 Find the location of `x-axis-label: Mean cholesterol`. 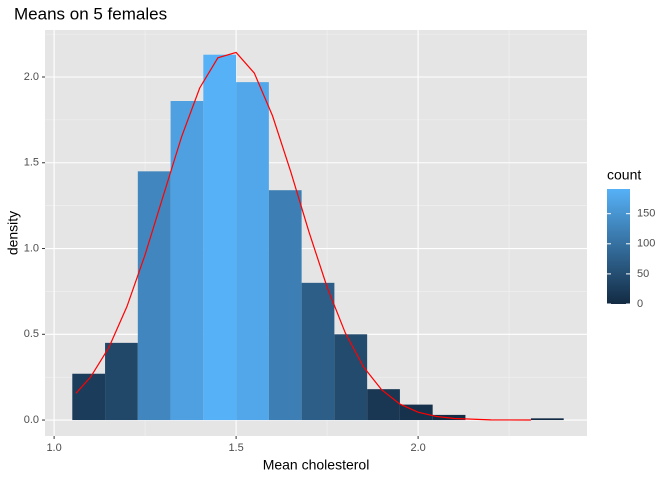

x-axis-label: Mean cholesterol is located at coordinates (316, 465).